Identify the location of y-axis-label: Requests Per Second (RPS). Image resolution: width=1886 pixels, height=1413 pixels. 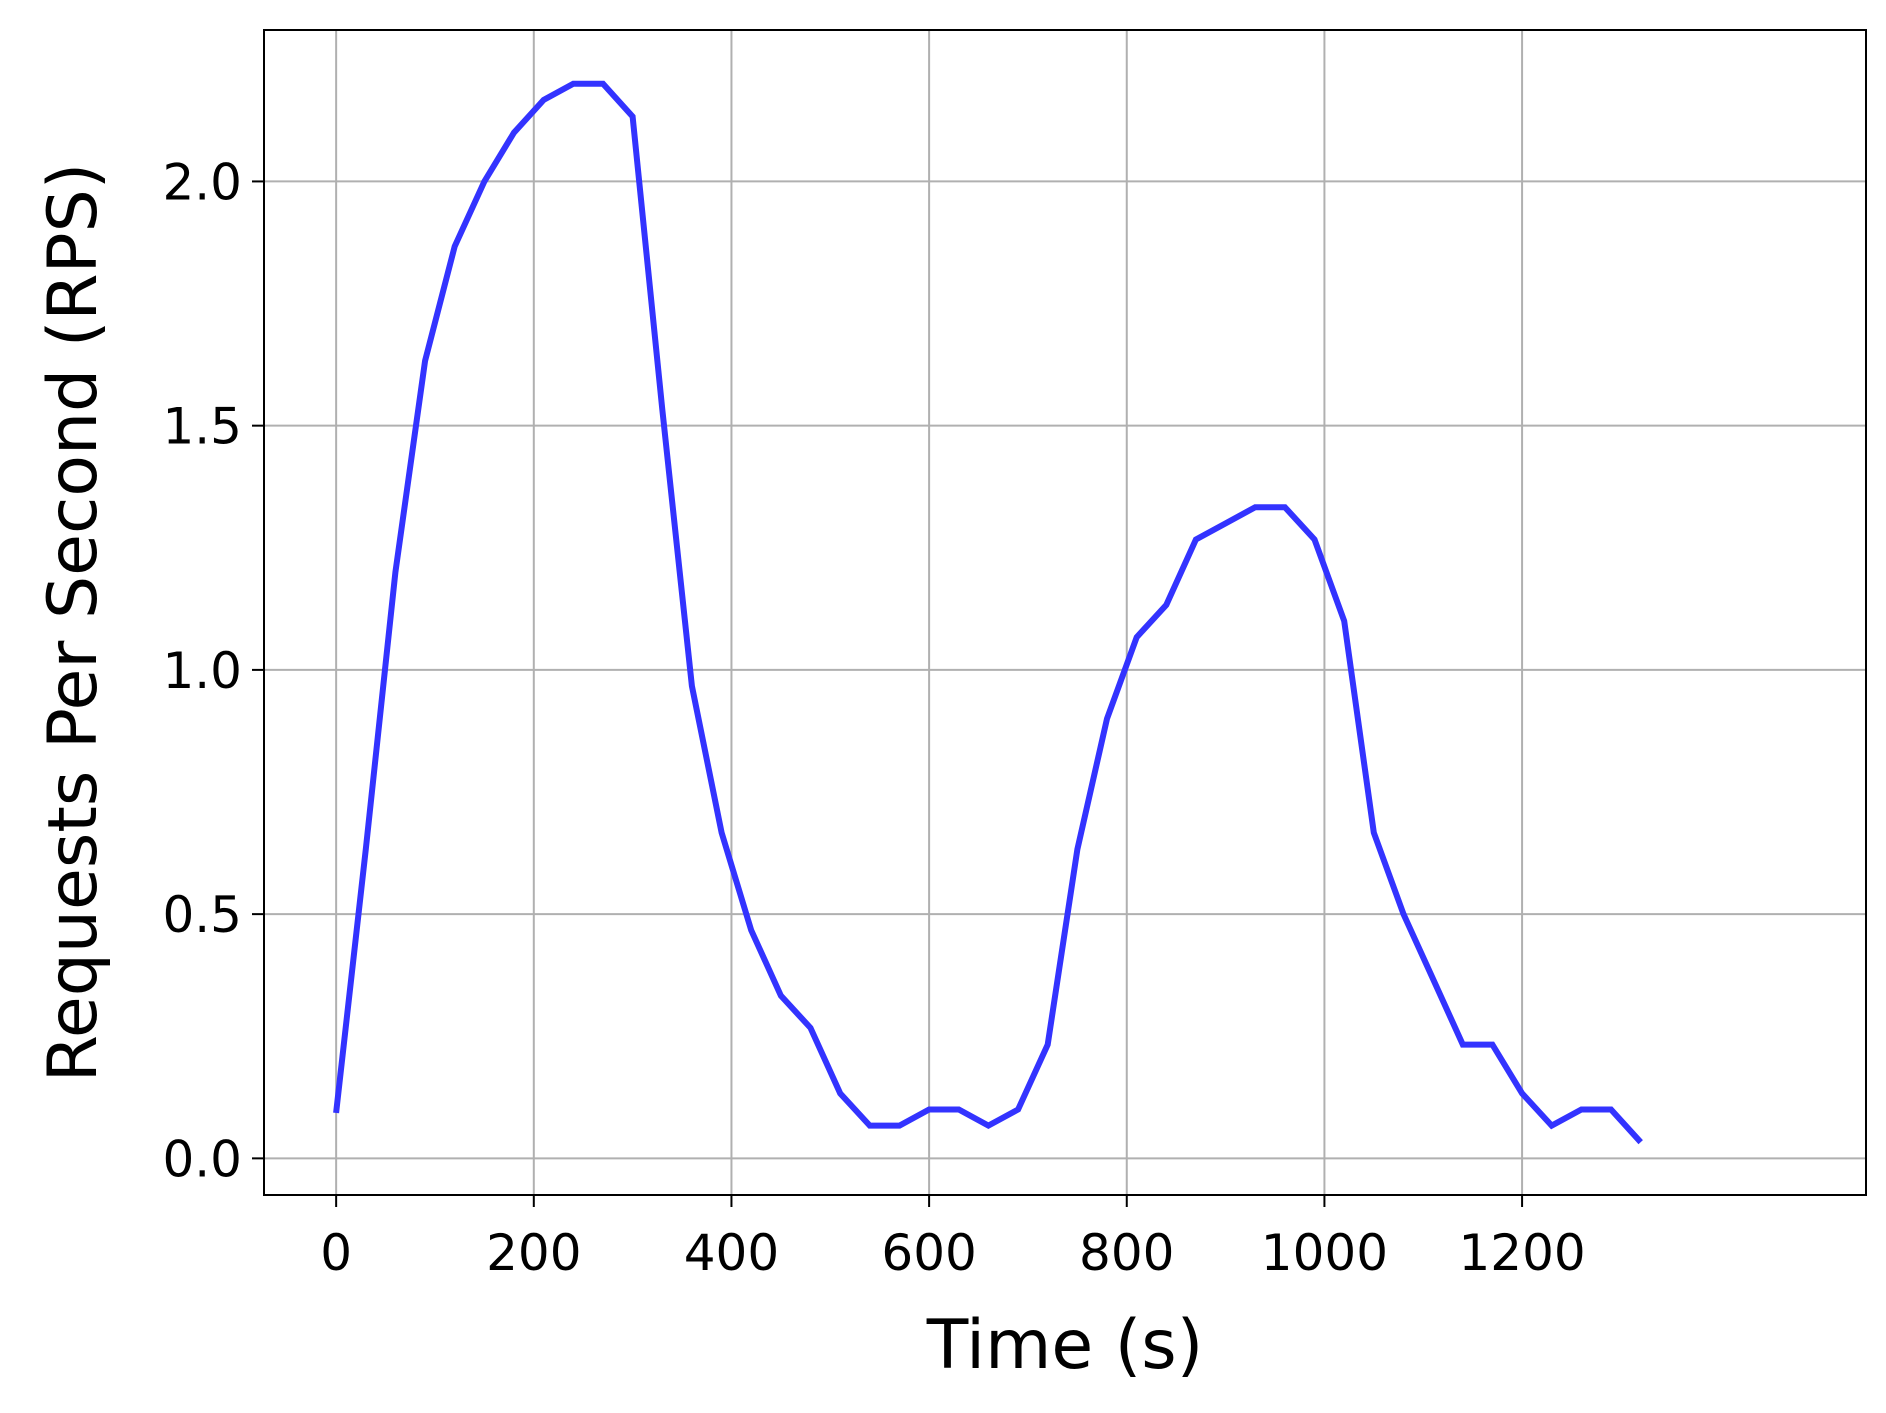
(73, 623).